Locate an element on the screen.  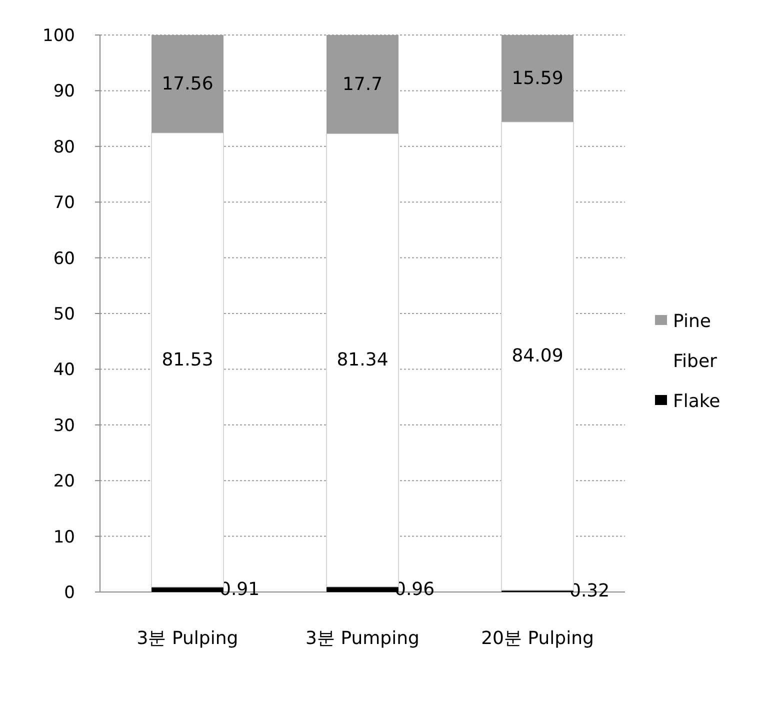
y-tick-label: 20 is located at coordinates (64, 482).